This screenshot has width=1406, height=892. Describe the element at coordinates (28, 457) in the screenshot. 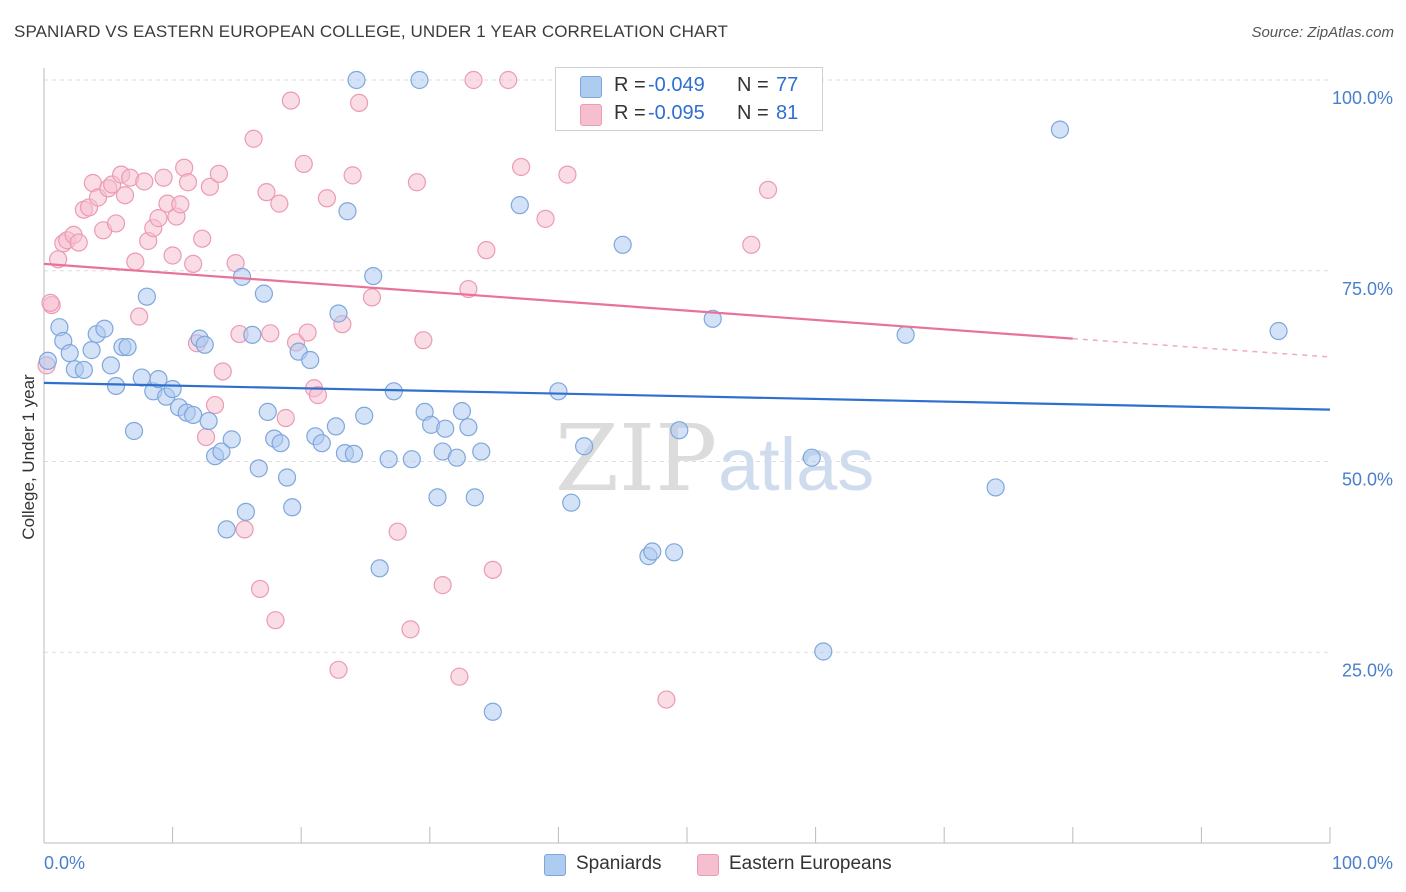

I see `y-axis-label: College, Under 1 year` at that location.